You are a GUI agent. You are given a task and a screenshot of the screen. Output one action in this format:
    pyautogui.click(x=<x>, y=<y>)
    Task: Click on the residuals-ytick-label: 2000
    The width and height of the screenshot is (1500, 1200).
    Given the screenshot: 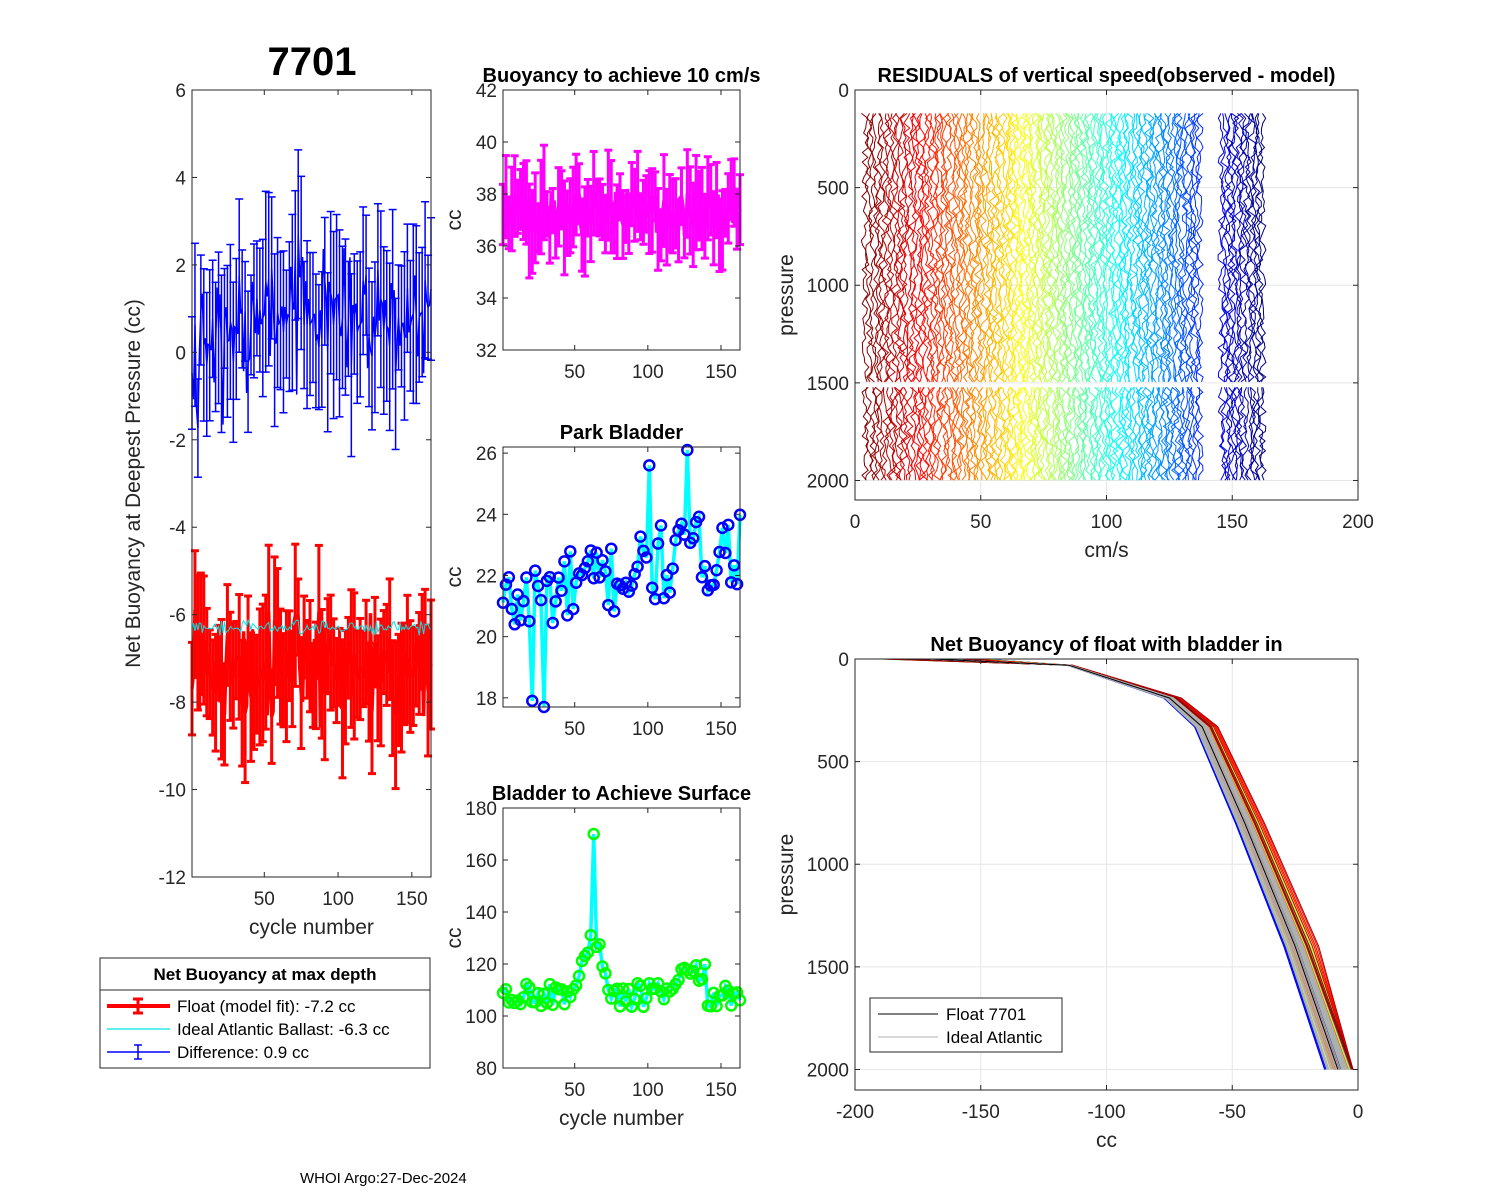 What is the action you would take?
    pyautogui.click(x=828, y=481)
    